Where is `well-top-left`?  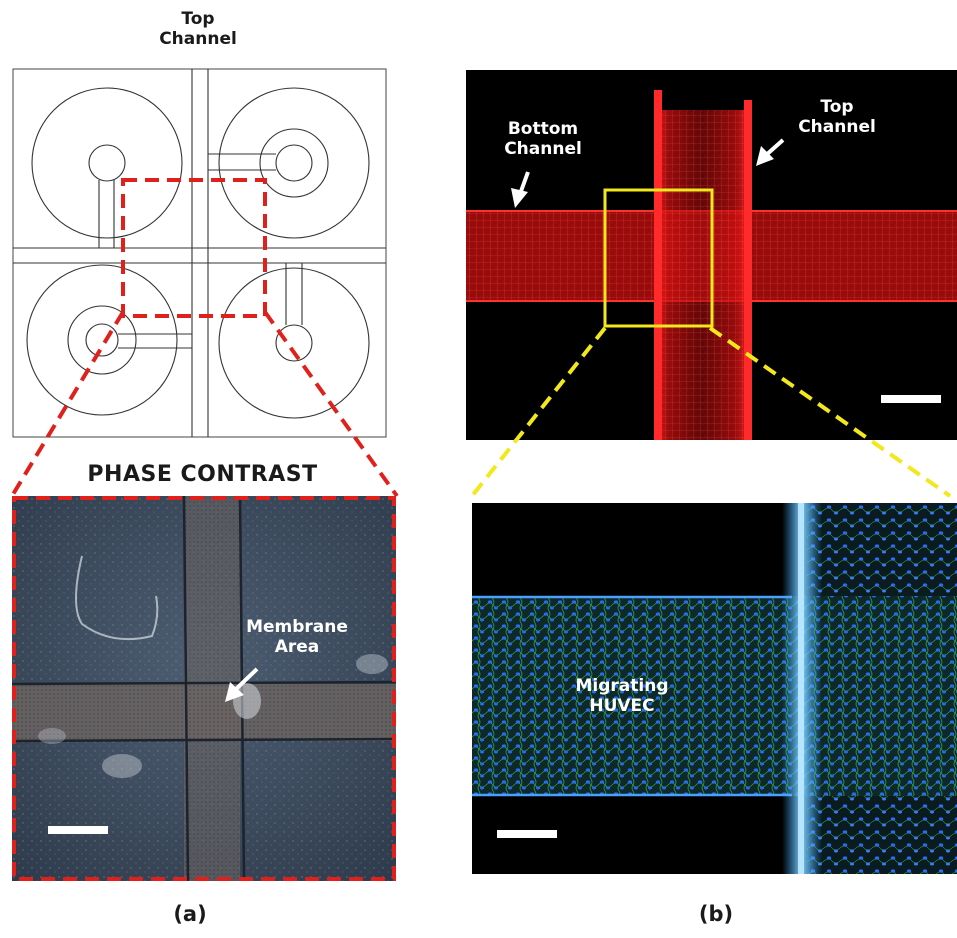 well-top-left is located at coordinates (107, 163).